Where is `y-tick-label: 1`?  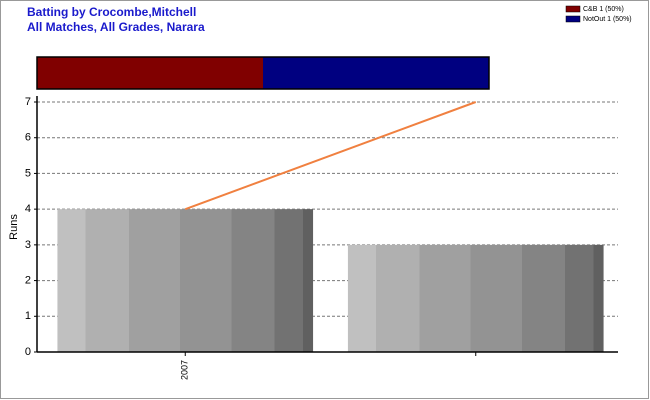
y-tick-label: 1 is located at coordinates (28, 316).